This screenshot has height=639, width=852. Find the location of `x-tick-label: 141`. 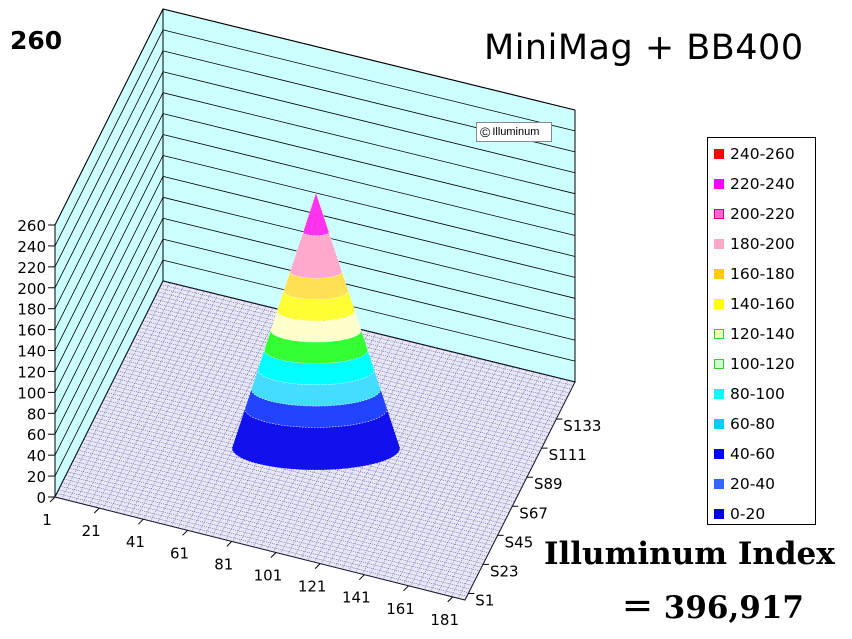

x-tick-label: 141 is located at coordinates (356, 598).